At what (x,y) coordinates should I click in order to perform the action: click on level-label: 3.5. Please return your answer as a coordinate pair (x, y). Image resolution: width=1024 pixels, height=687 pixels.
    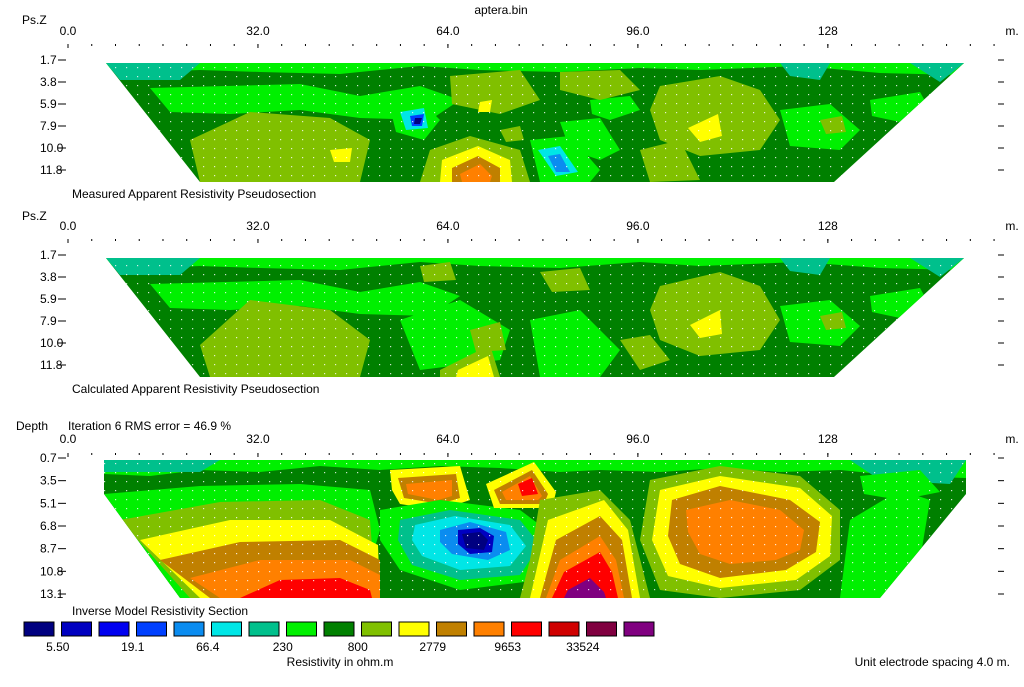
    Looking at the image, I should click on (48, 481).